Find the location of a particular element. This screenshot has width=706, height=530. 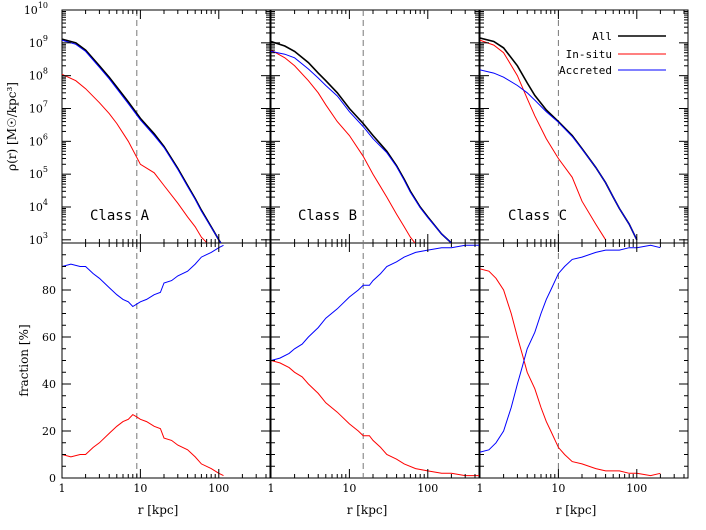

y-tick-exponent: 6 is located at coordinates (45, 136).